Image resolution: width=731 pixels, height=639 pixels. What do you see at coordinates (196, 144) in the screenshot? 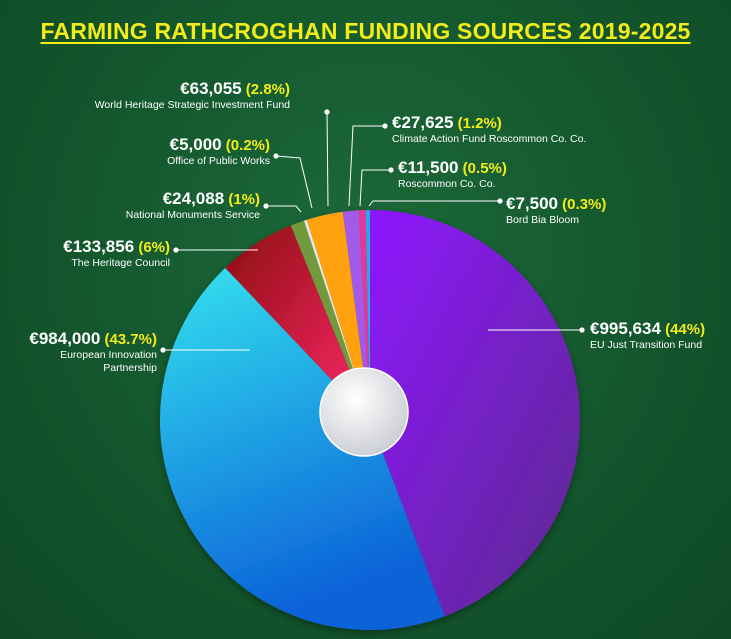
I see `slice-amount: €5,000` at bounding box center [196, 144].